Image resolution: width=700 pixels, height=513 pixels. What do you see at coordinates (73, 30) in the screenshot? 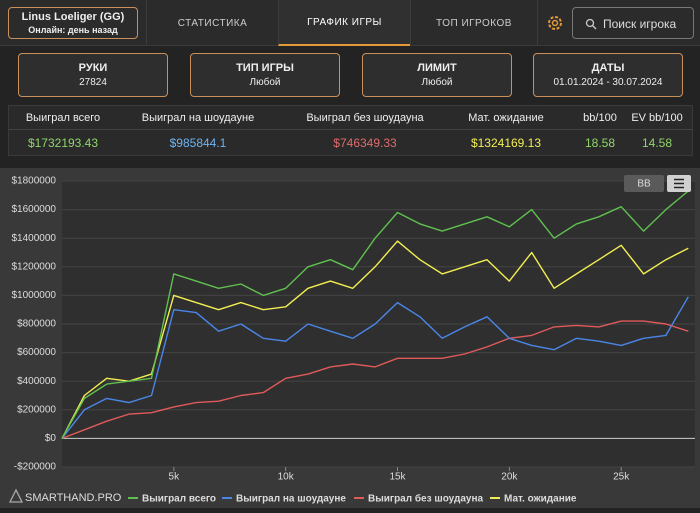
I see `player-status: Онлайн: день назад` at bounding box center [73, 30].